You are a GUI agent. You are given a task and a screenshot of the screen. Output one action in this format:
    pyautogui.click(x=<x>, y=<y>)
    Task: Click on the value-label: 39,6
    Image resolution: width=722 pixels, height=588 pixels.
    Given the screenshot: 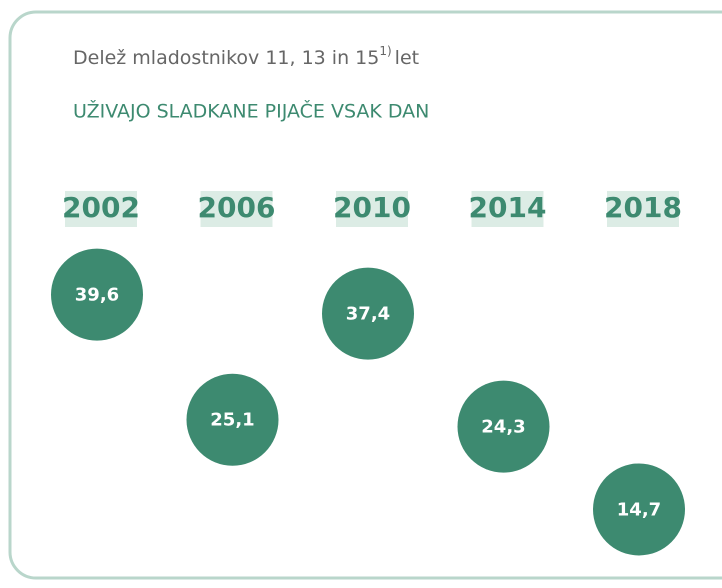 What is the action you would take?
    pyautogui.click(x=97, y=295)
    